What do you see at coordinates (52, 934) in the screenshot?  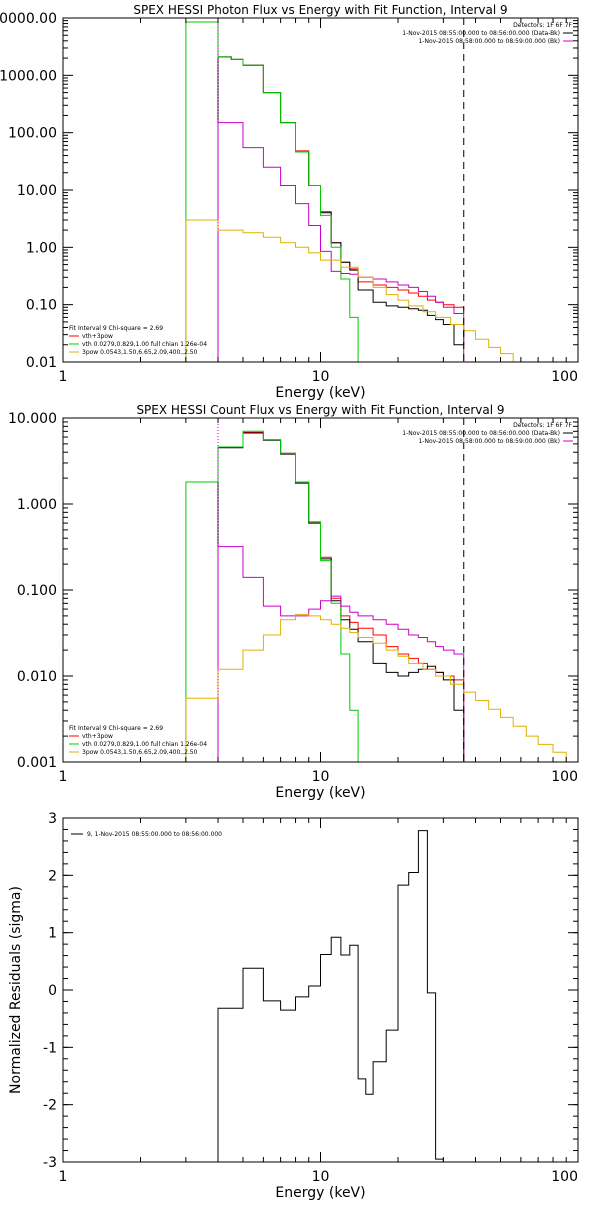 I see `y-tick-label: 1` at bounding box center [52, 934].